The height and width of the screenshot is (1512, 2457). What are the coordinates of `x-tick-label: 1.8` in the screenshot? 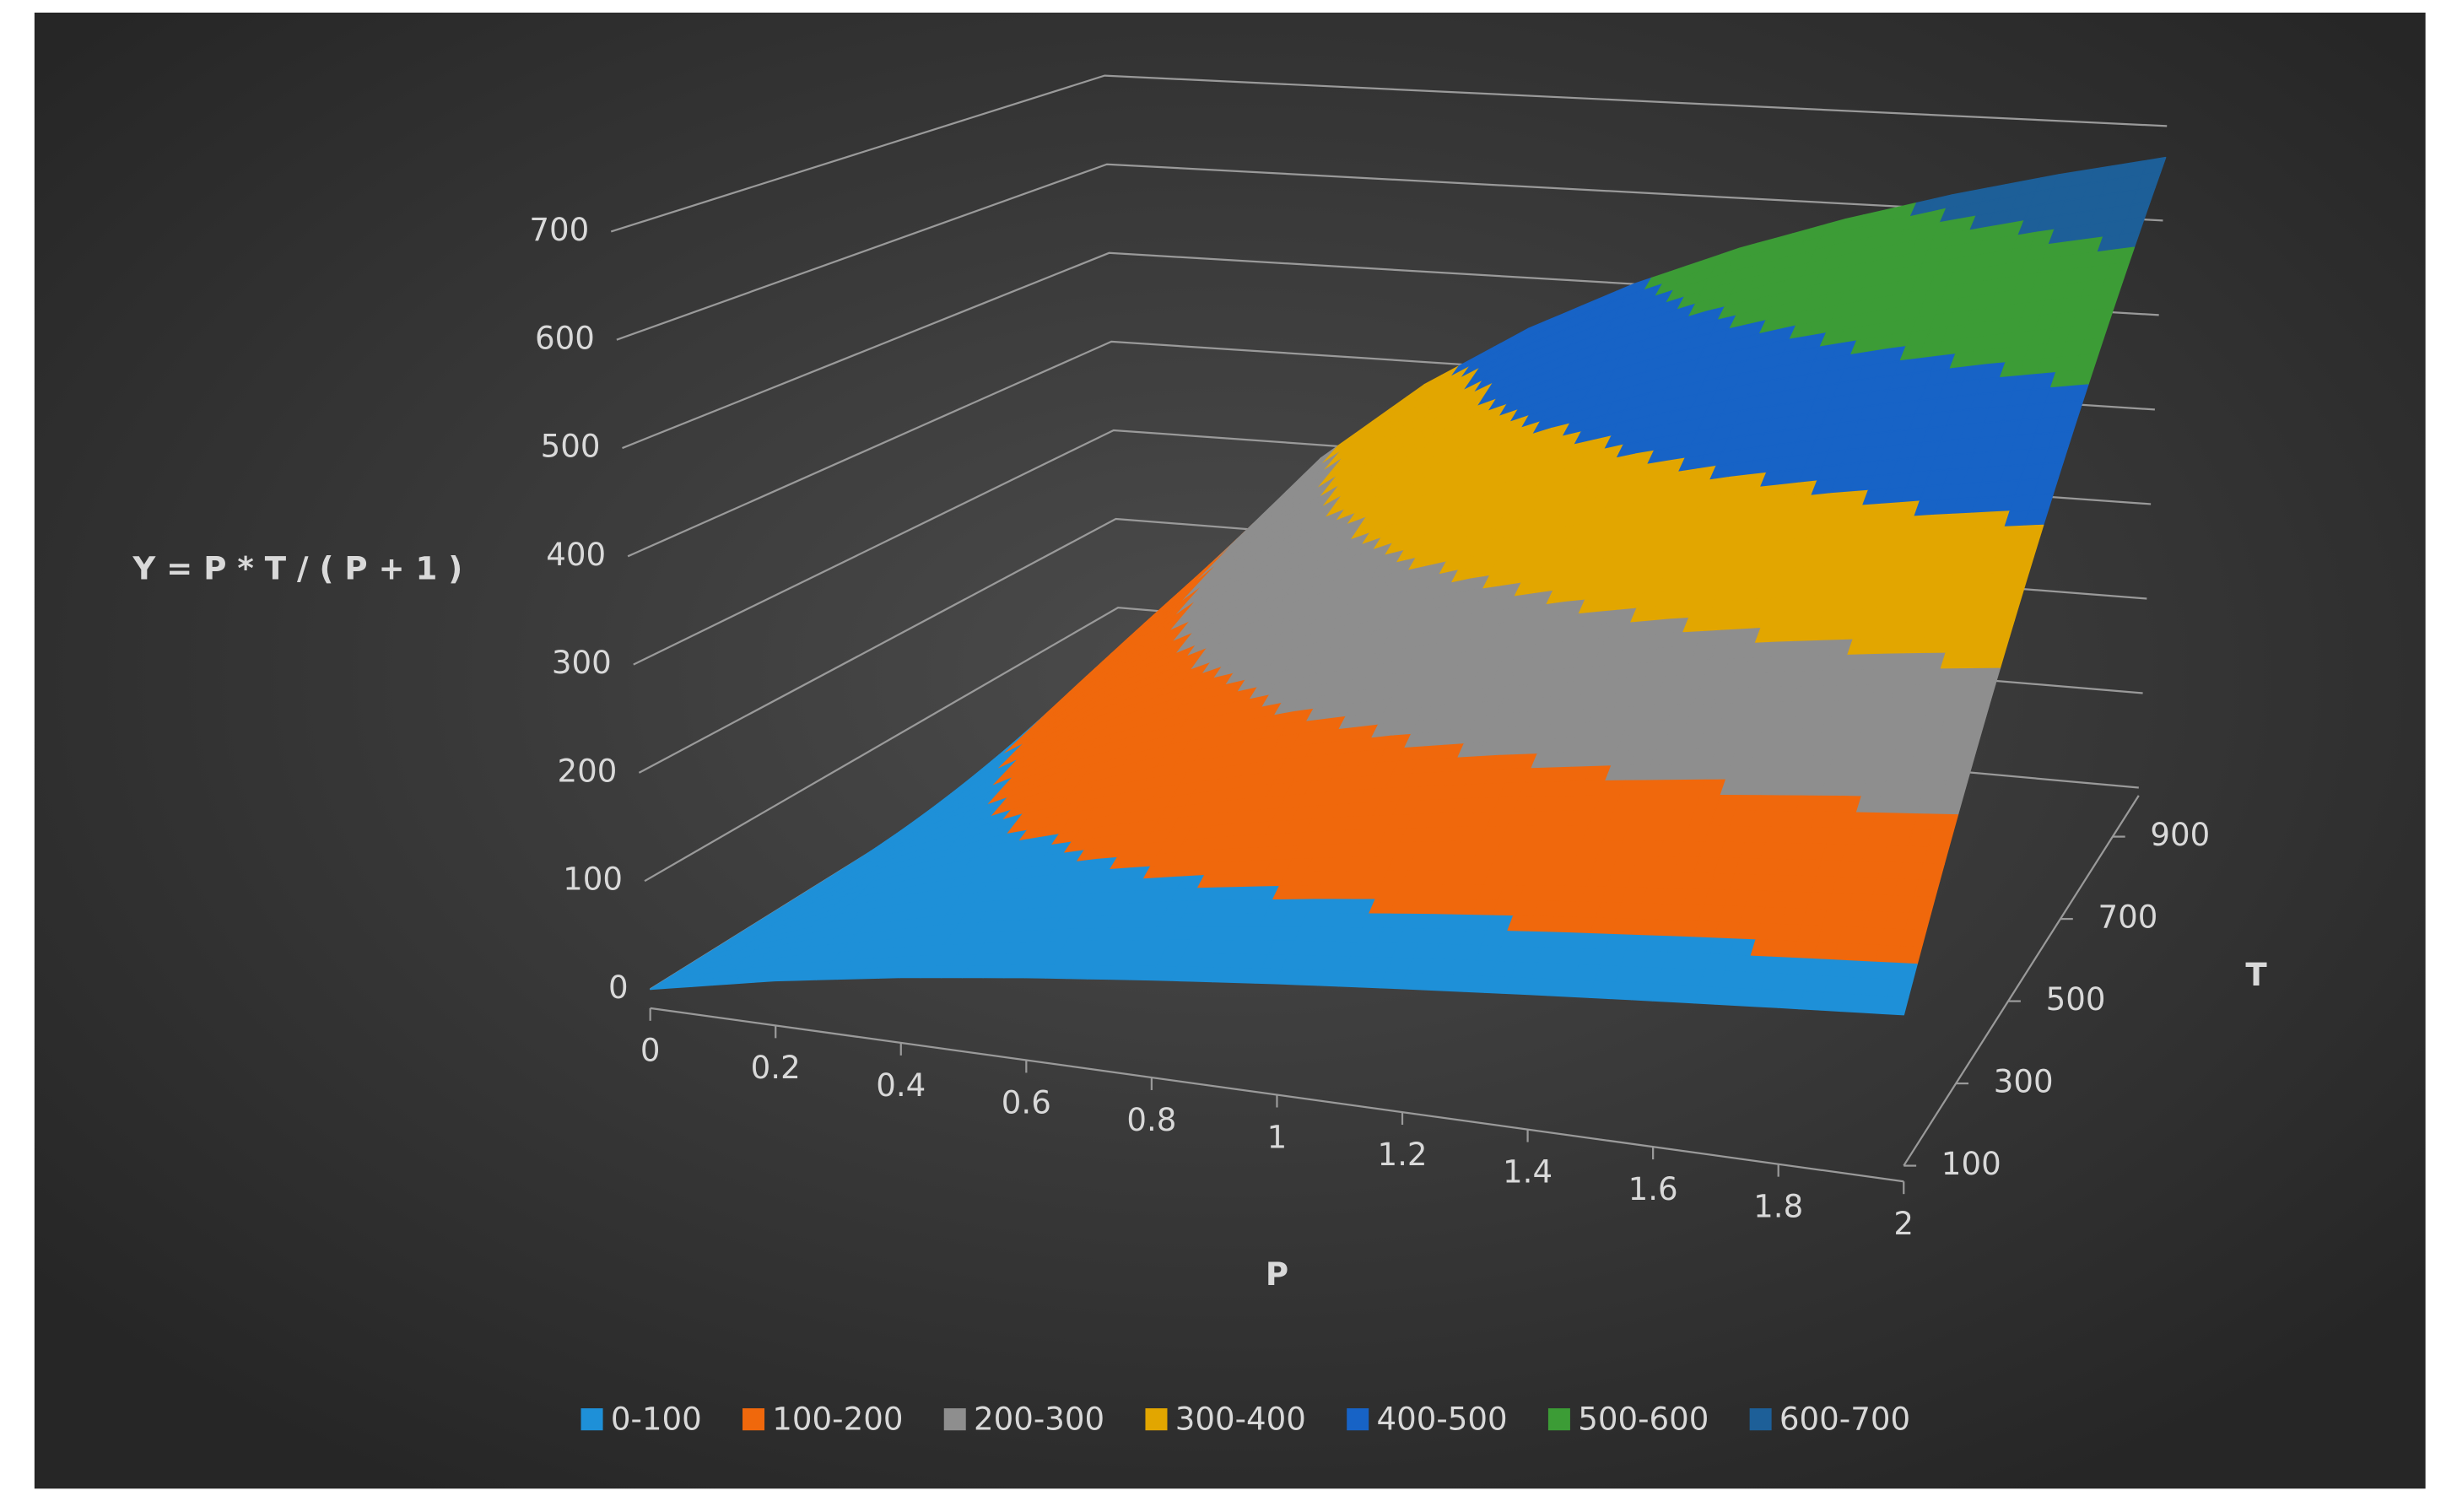 It's located at (1778, 1205).